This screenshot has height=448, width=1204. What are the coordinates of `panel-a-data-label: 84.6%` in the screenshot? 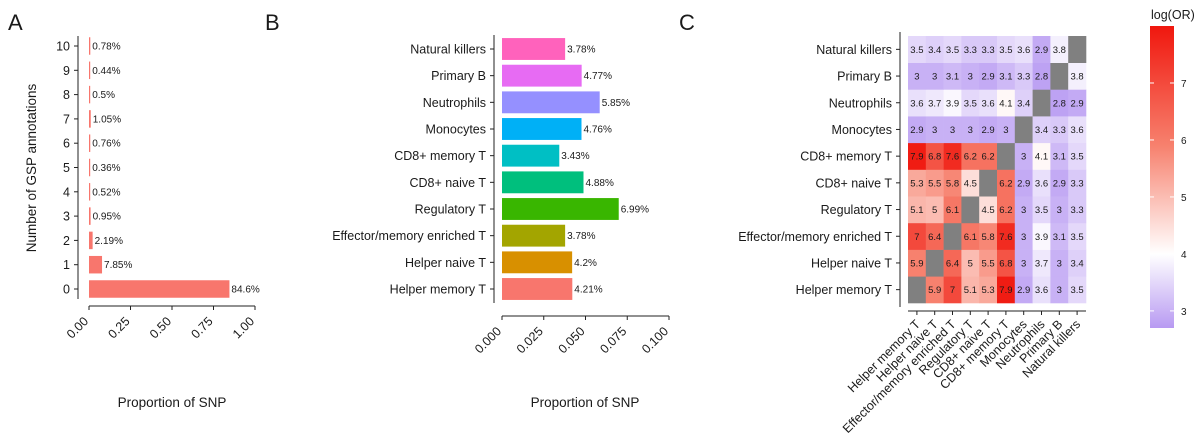 It's located at (245, 290).